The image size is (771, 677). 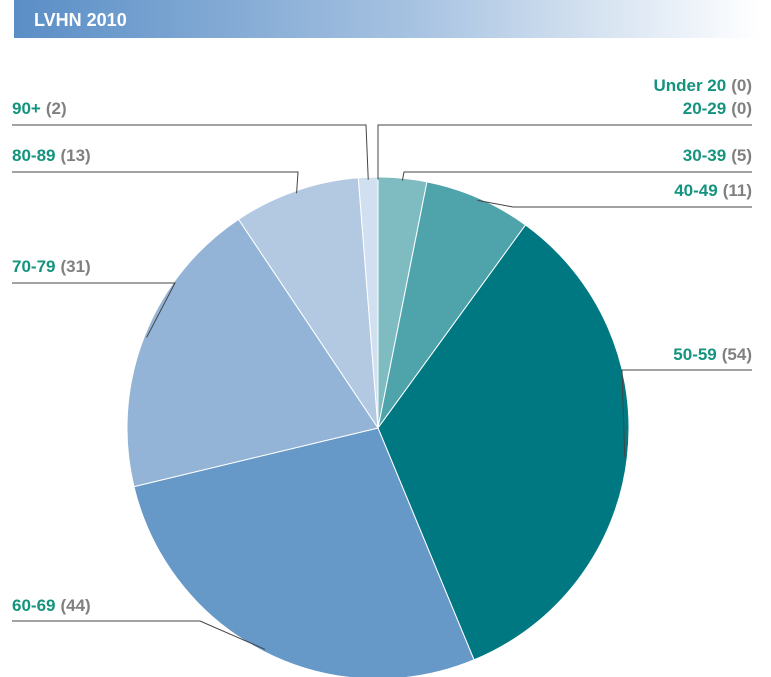 What do you see at coordinates (56, 108) in the screenshot?
I see `value-label: (2)` at bounding box center [56, 108].